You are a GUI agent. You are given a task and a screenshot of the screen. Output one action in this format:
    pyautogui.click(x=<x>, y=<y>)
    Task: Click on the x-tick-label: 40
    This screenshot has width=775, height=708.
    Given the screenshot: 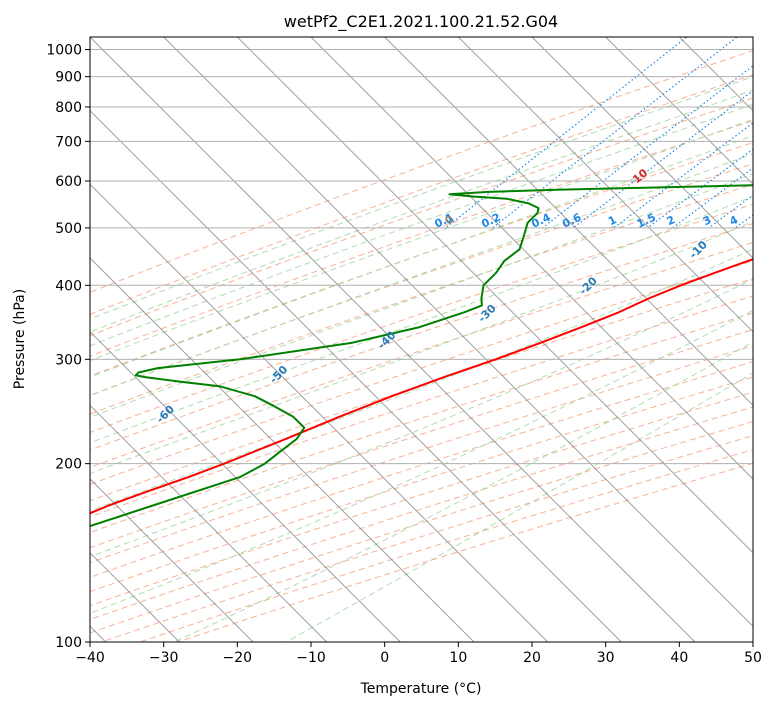 What is the action you would take?
    pyautogui.click(x=679, y=658)
    